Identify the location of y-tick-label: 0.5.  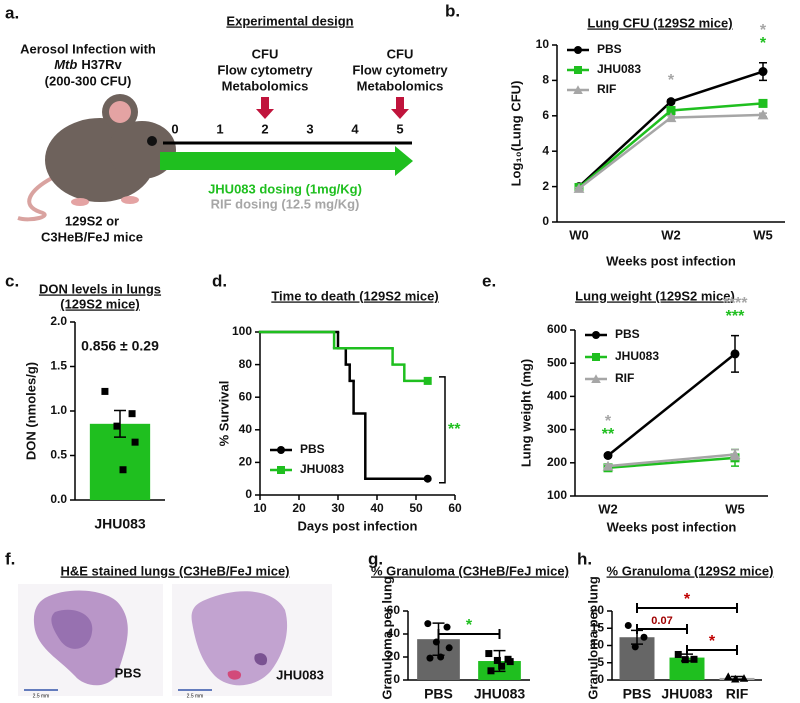
(58, 455).